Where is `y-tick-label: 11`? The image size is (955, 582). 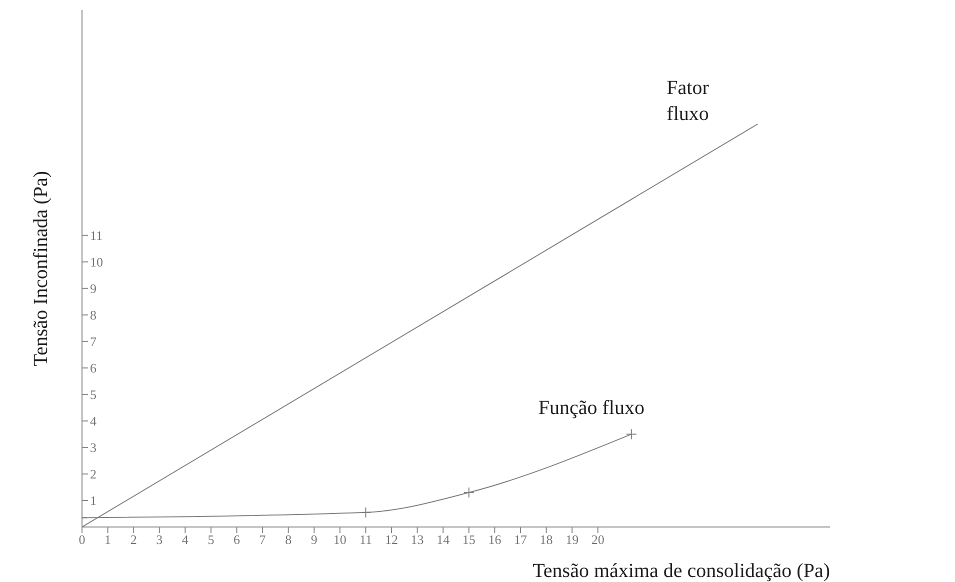
y-tick-label: 11 is located at coordinates (96, 235).